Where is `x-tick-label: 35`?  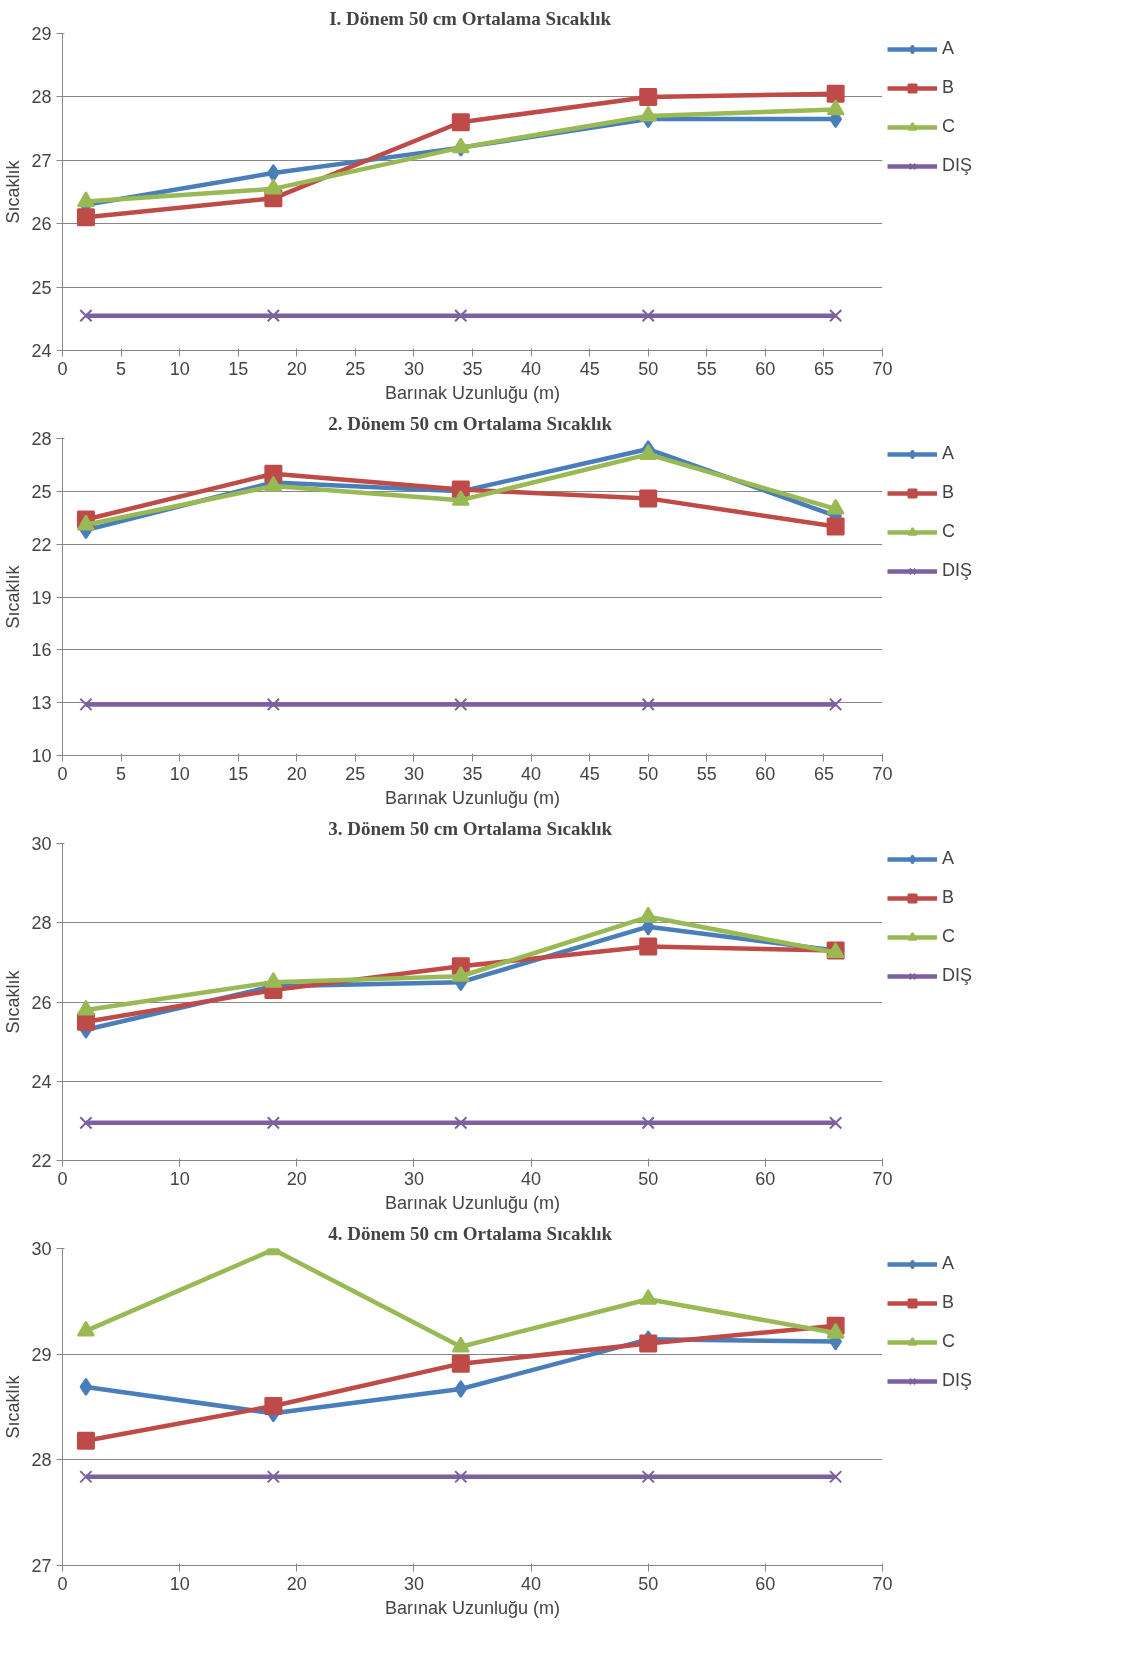 x-tick-label: 35 is located at coordinates (472, 773).